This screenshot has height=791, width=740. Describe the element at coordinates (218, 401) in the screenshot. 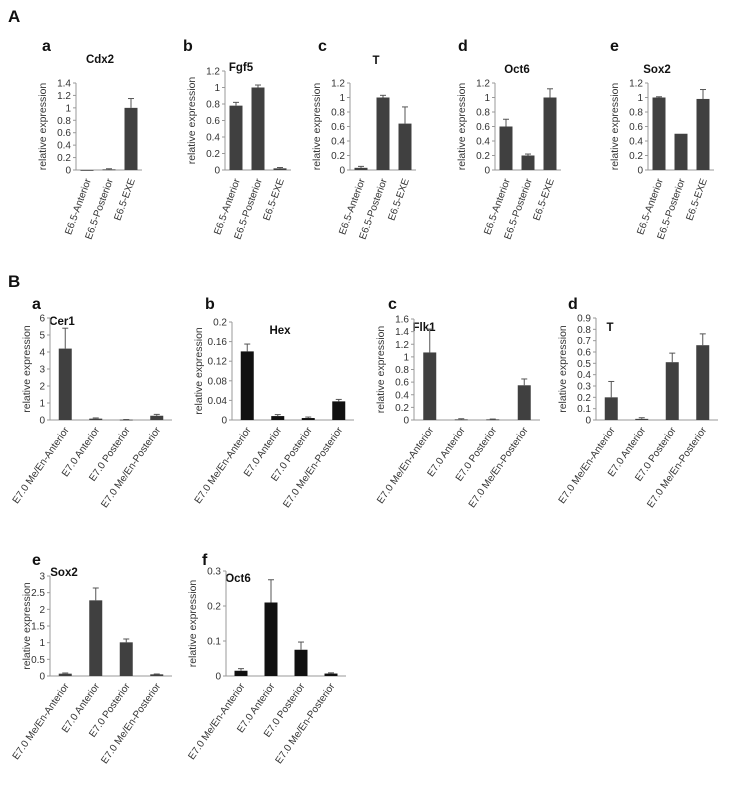

I see `y-tick-label: 0.04` at that location.